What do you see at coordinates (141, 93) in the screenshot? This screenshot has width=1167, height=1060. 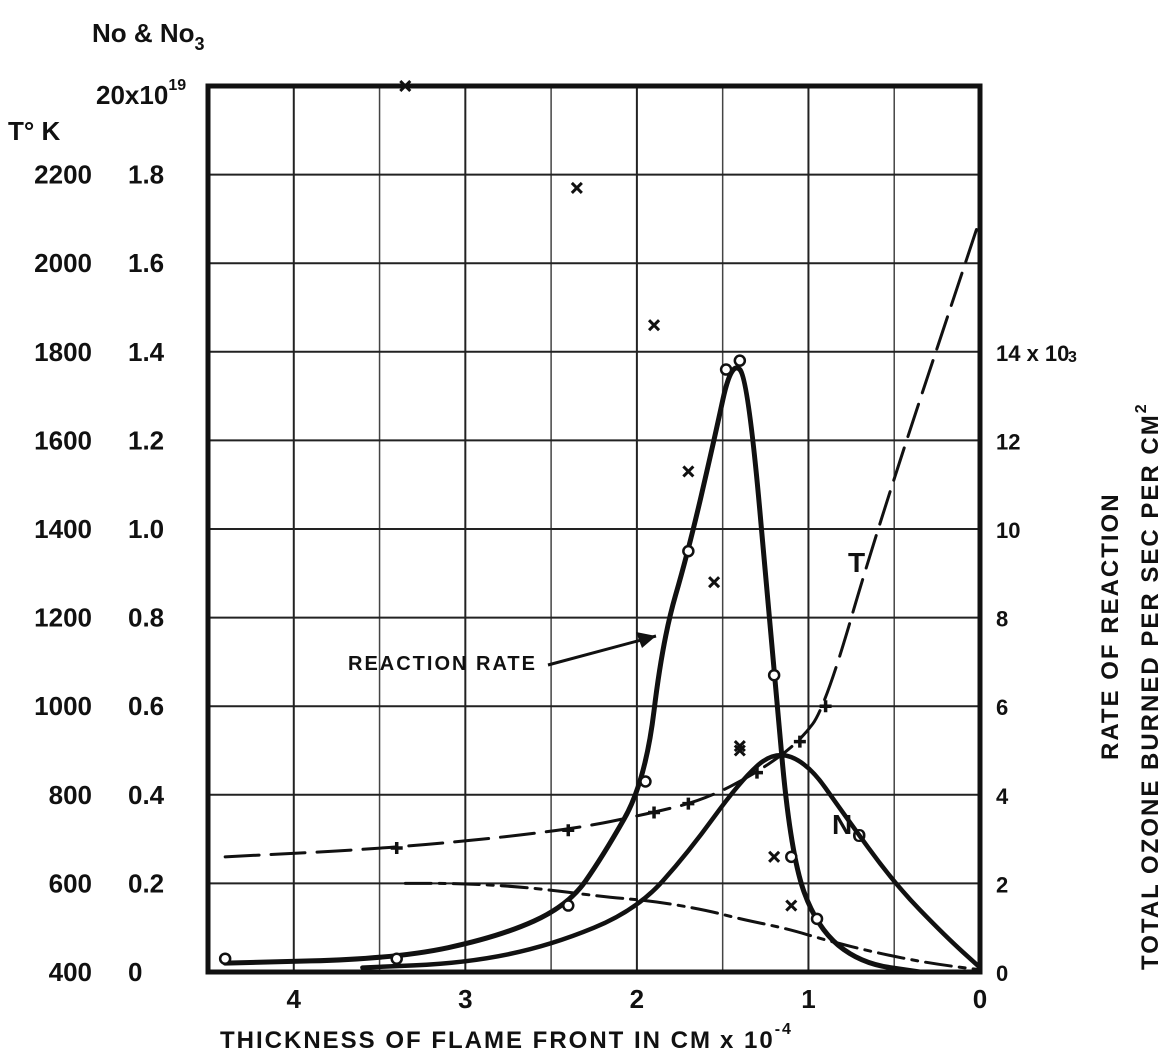 I see `left-inner-top-tick: 20x1019` at bounding box center [141, 93].